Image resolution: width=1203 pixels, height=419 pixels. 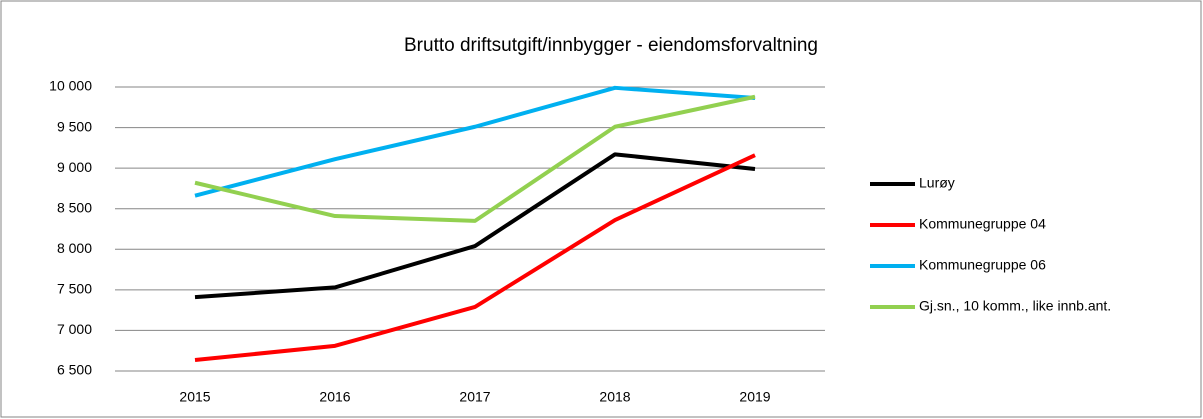 I want to click on y-tick-label: 7 000, so click(x=74, y=329).